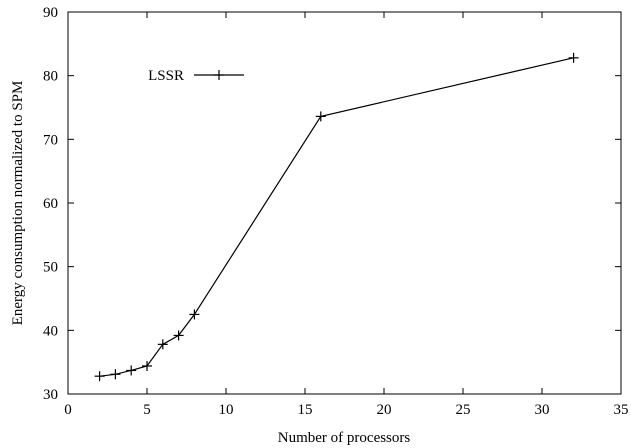  Describe the element at coordinates (18, 203) in the screenshot. I see `y-axis-label: Energy consumption normalized to SPM` at that location.